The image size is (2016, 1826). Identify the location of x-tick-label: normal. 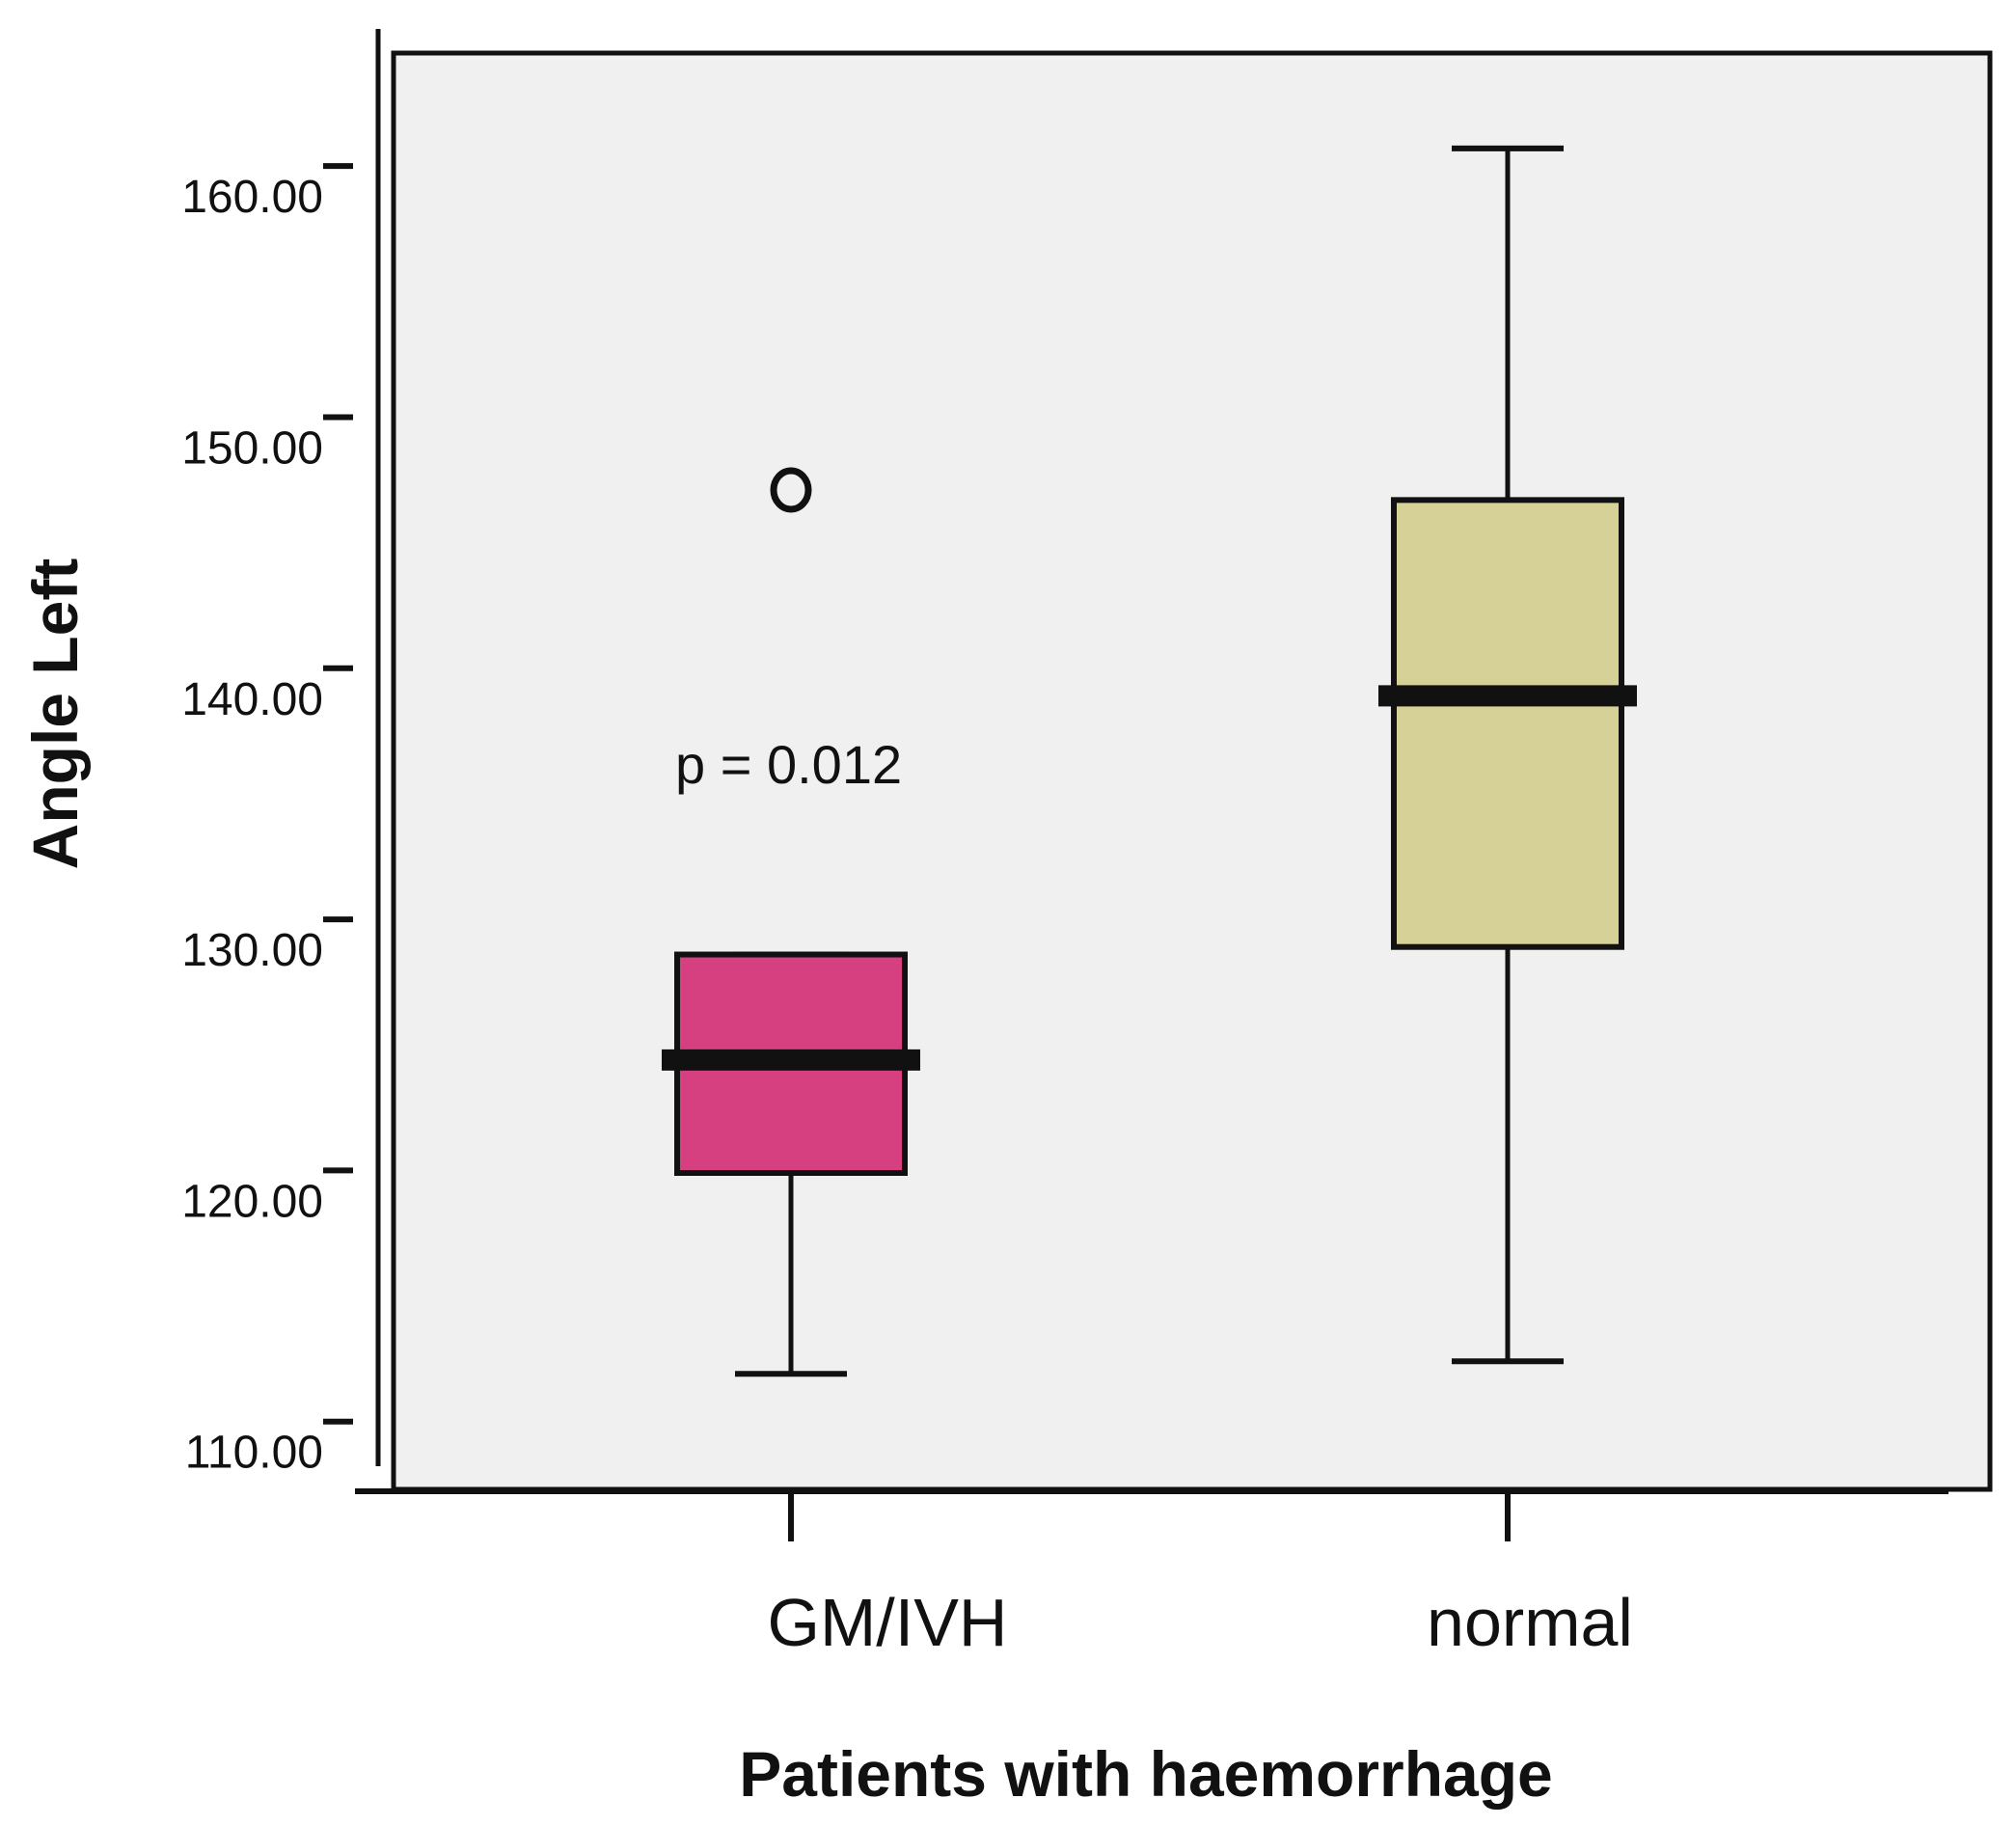
(1530, 1622).